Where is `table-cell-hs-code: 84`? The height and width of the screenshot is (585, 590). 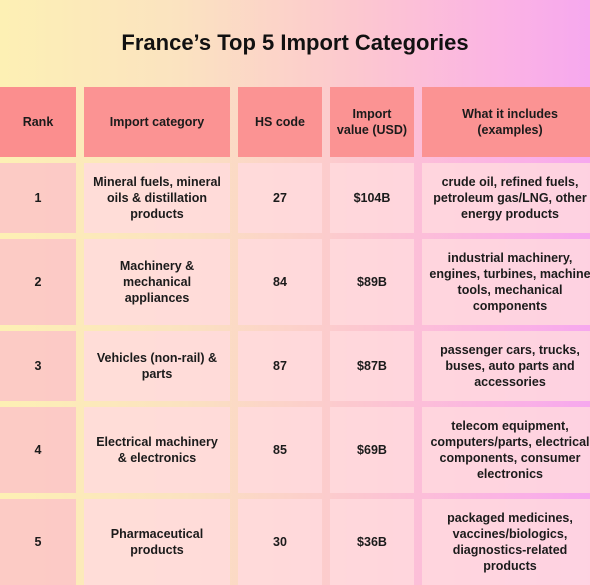
table-cell-hs-code: 84 is located at coordinates (280, 282).